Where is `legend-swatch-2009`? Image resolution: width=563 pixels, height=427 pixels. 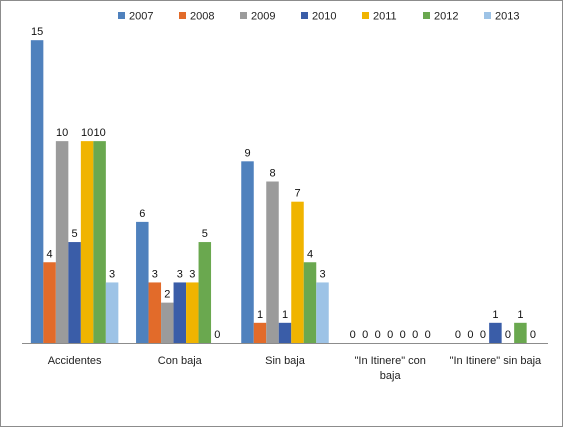
legend-swatch-2009 is located at coordinates (243, 15).